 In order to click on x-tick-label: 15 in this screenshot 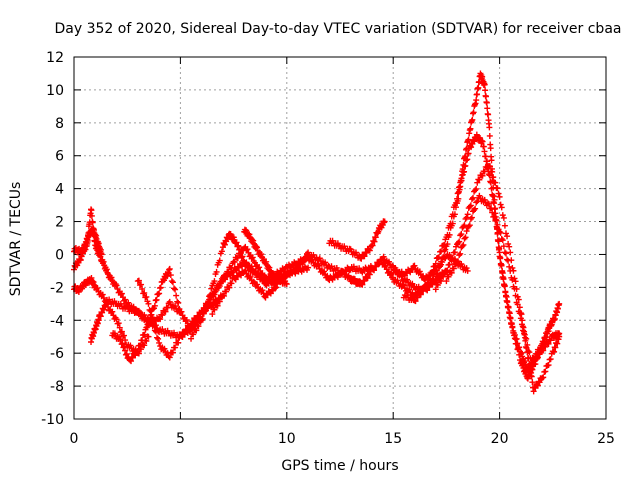, I will do `click(393, 439)`.